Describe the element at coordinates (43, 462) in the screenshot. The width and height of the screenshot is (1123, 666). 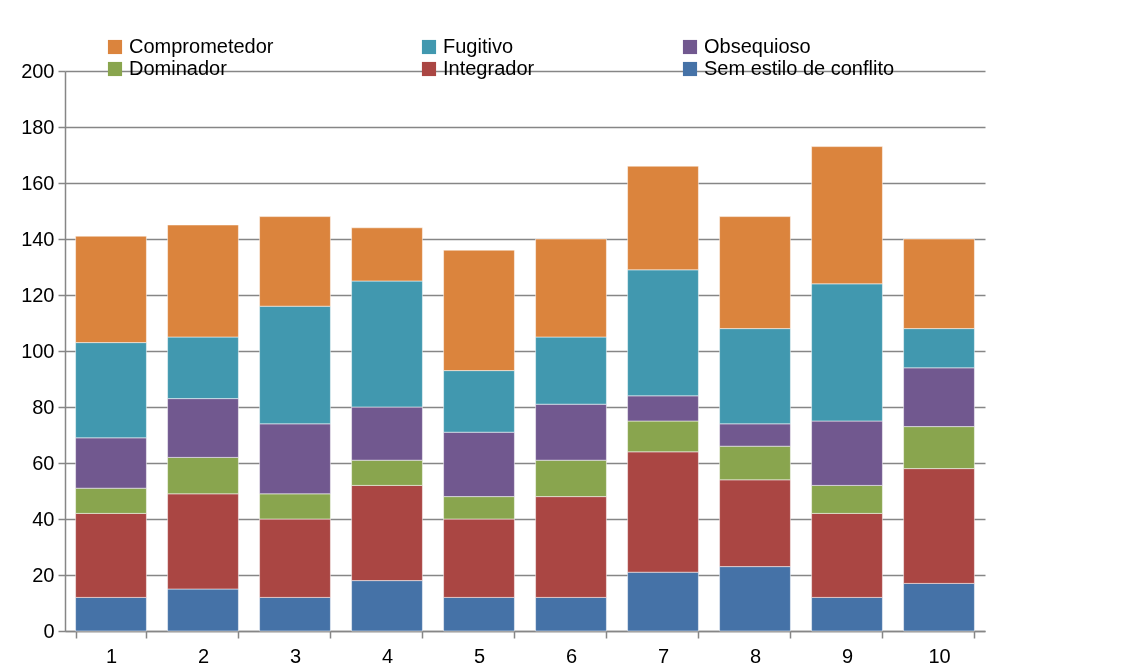
I see `y-tick-label: 60` at that location.